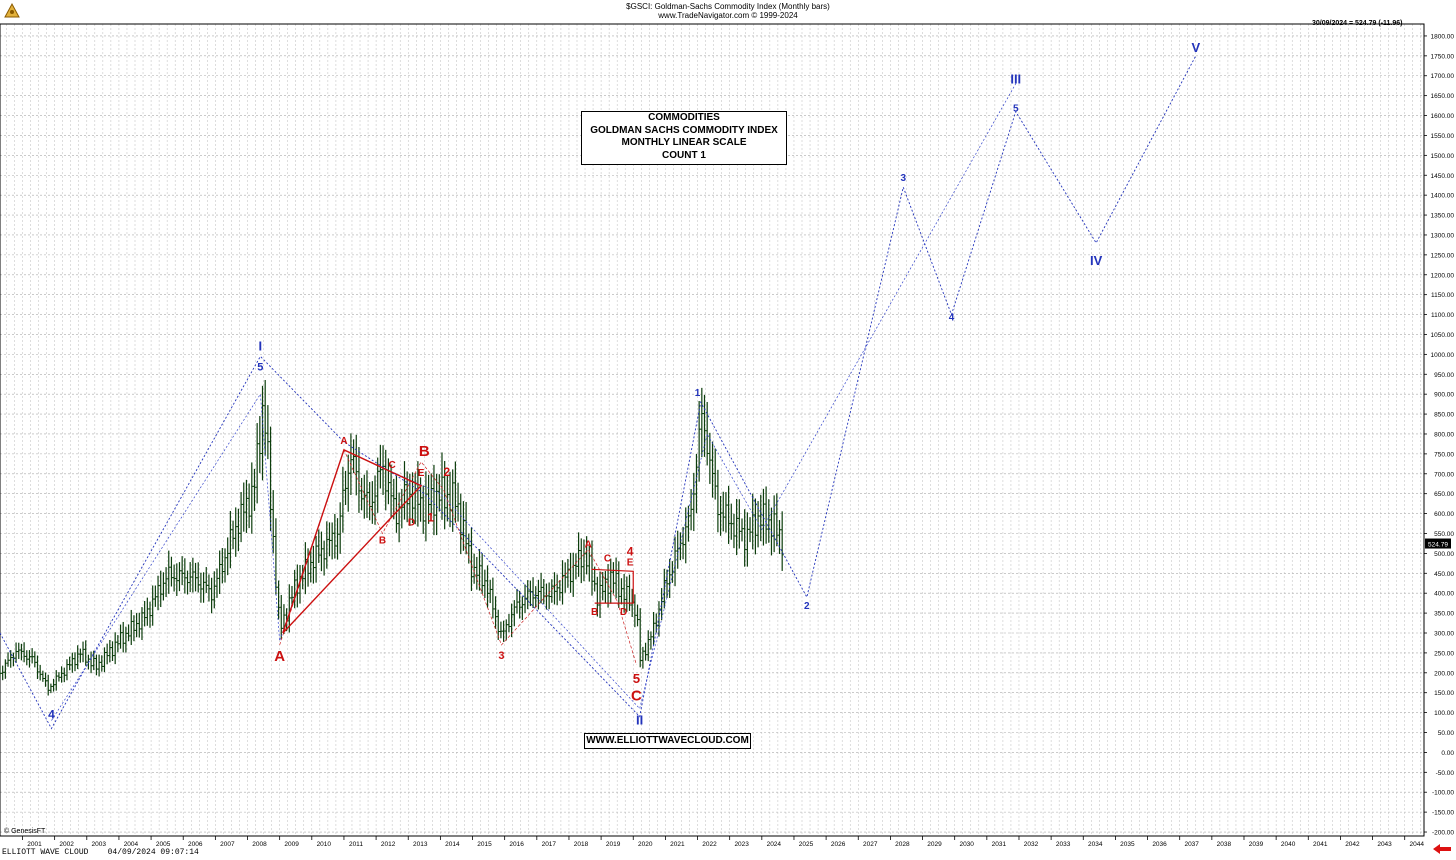 Image resolution: width=1456 pixels, height=860 pixels. I want to click on wave-label: III, so click(1015, 79).